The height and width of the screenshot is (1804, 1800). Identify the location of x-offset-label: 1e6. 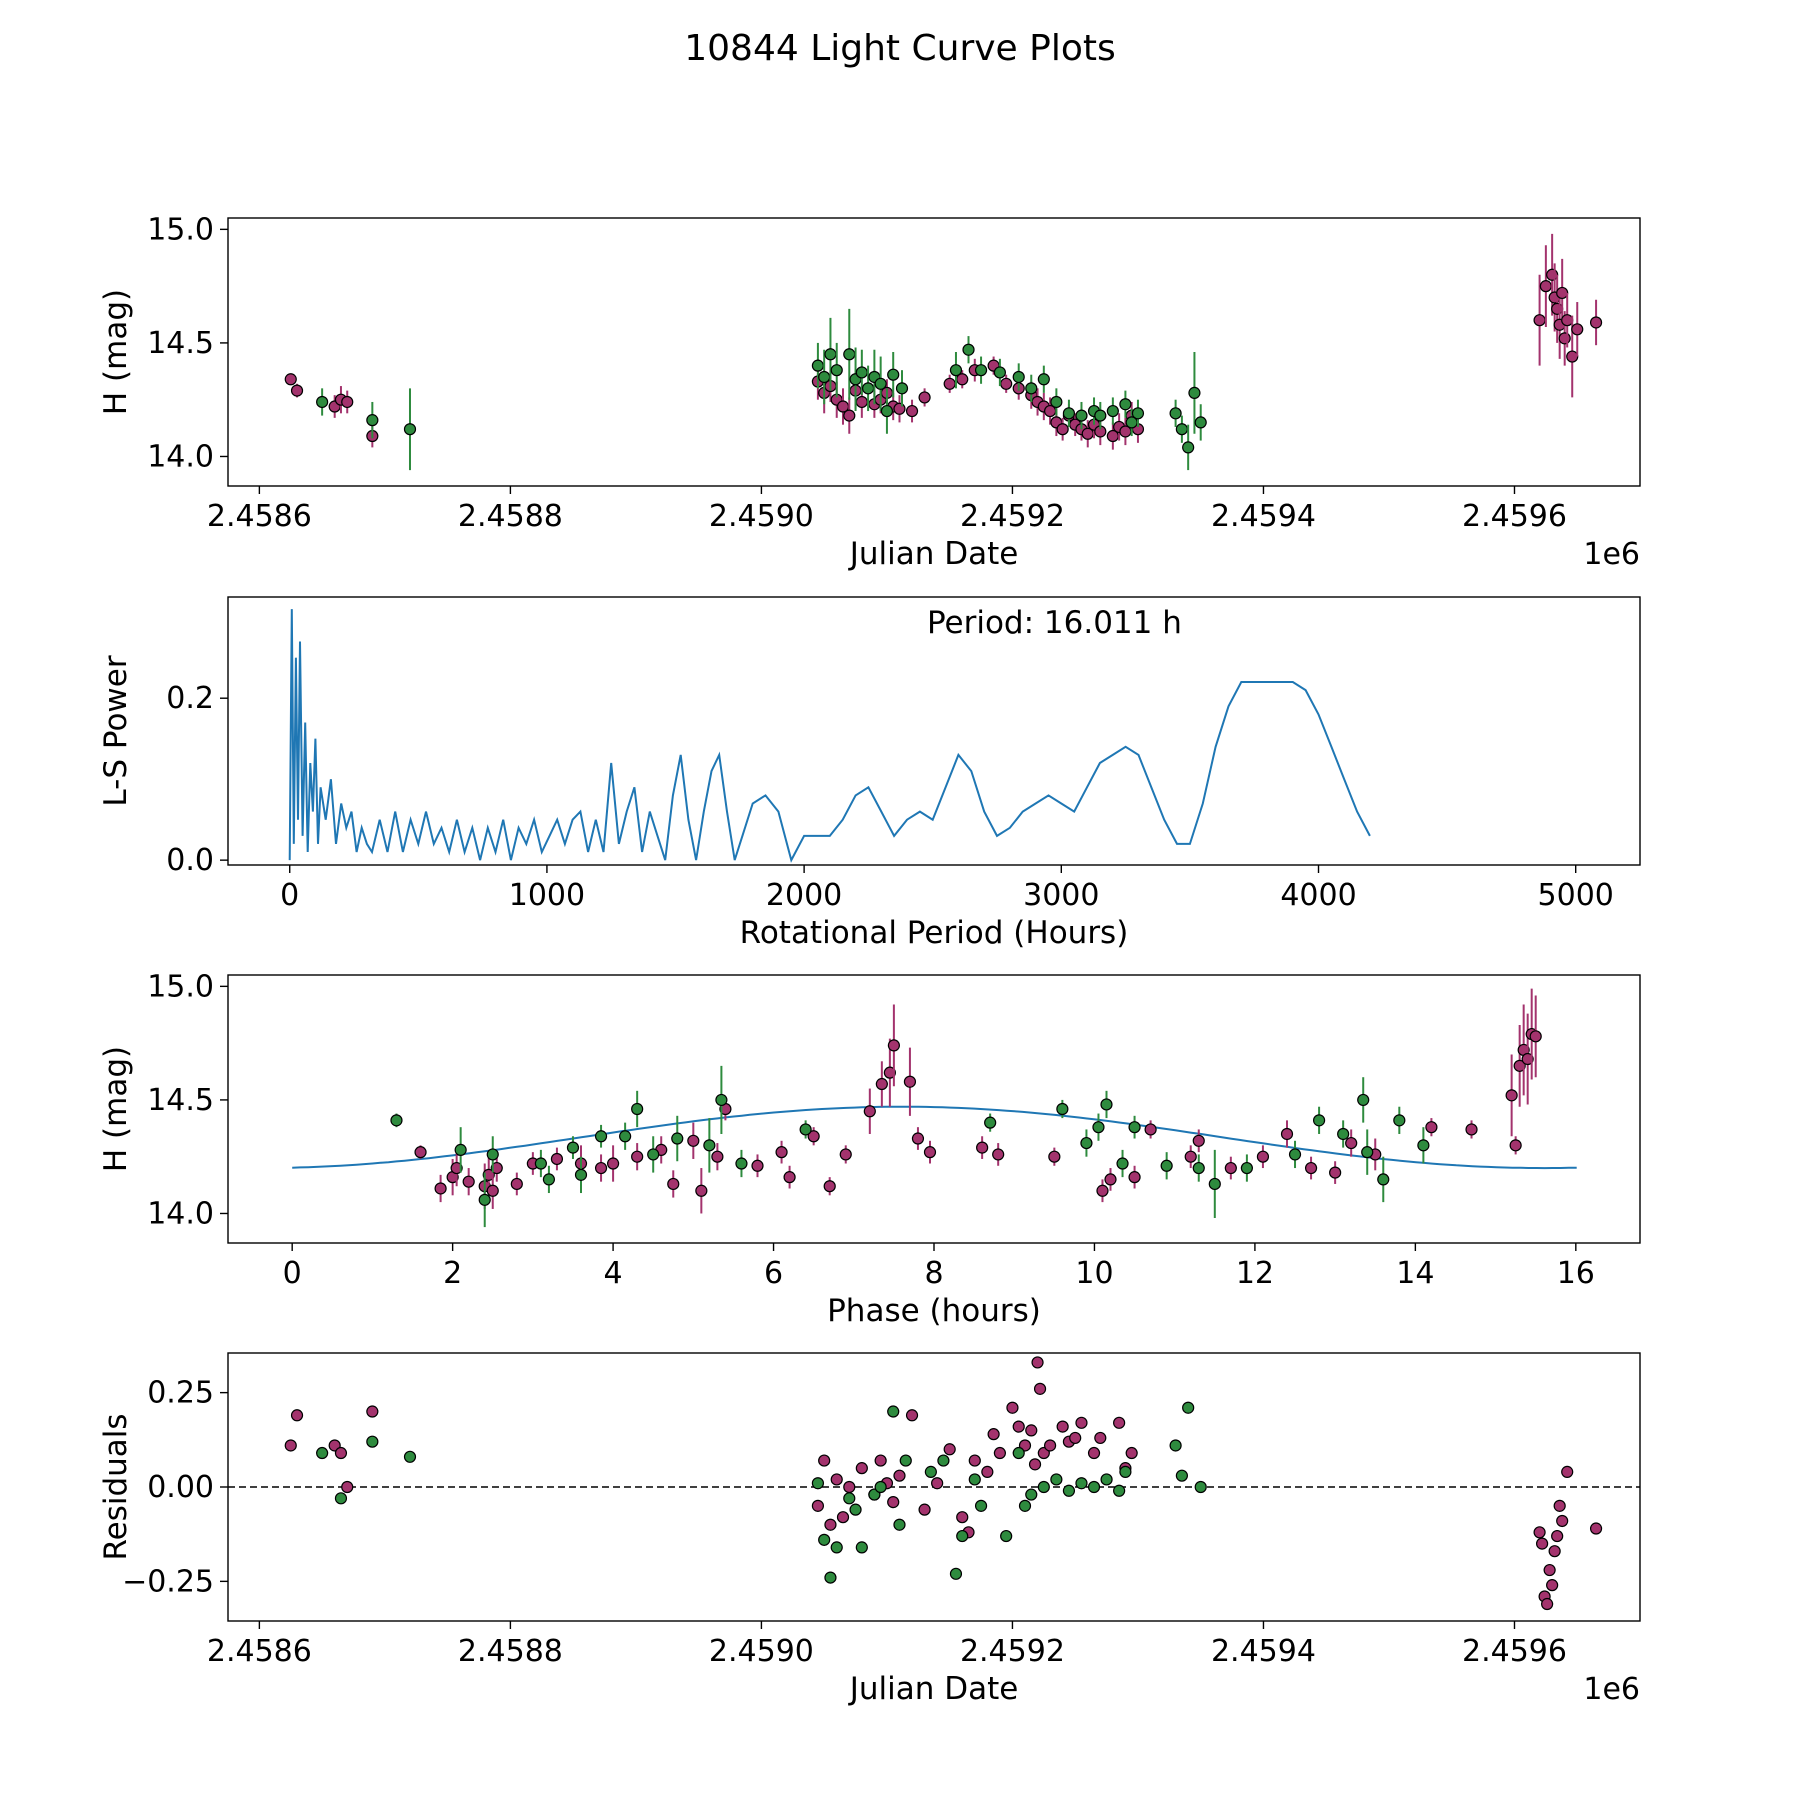
(1611, 1689).